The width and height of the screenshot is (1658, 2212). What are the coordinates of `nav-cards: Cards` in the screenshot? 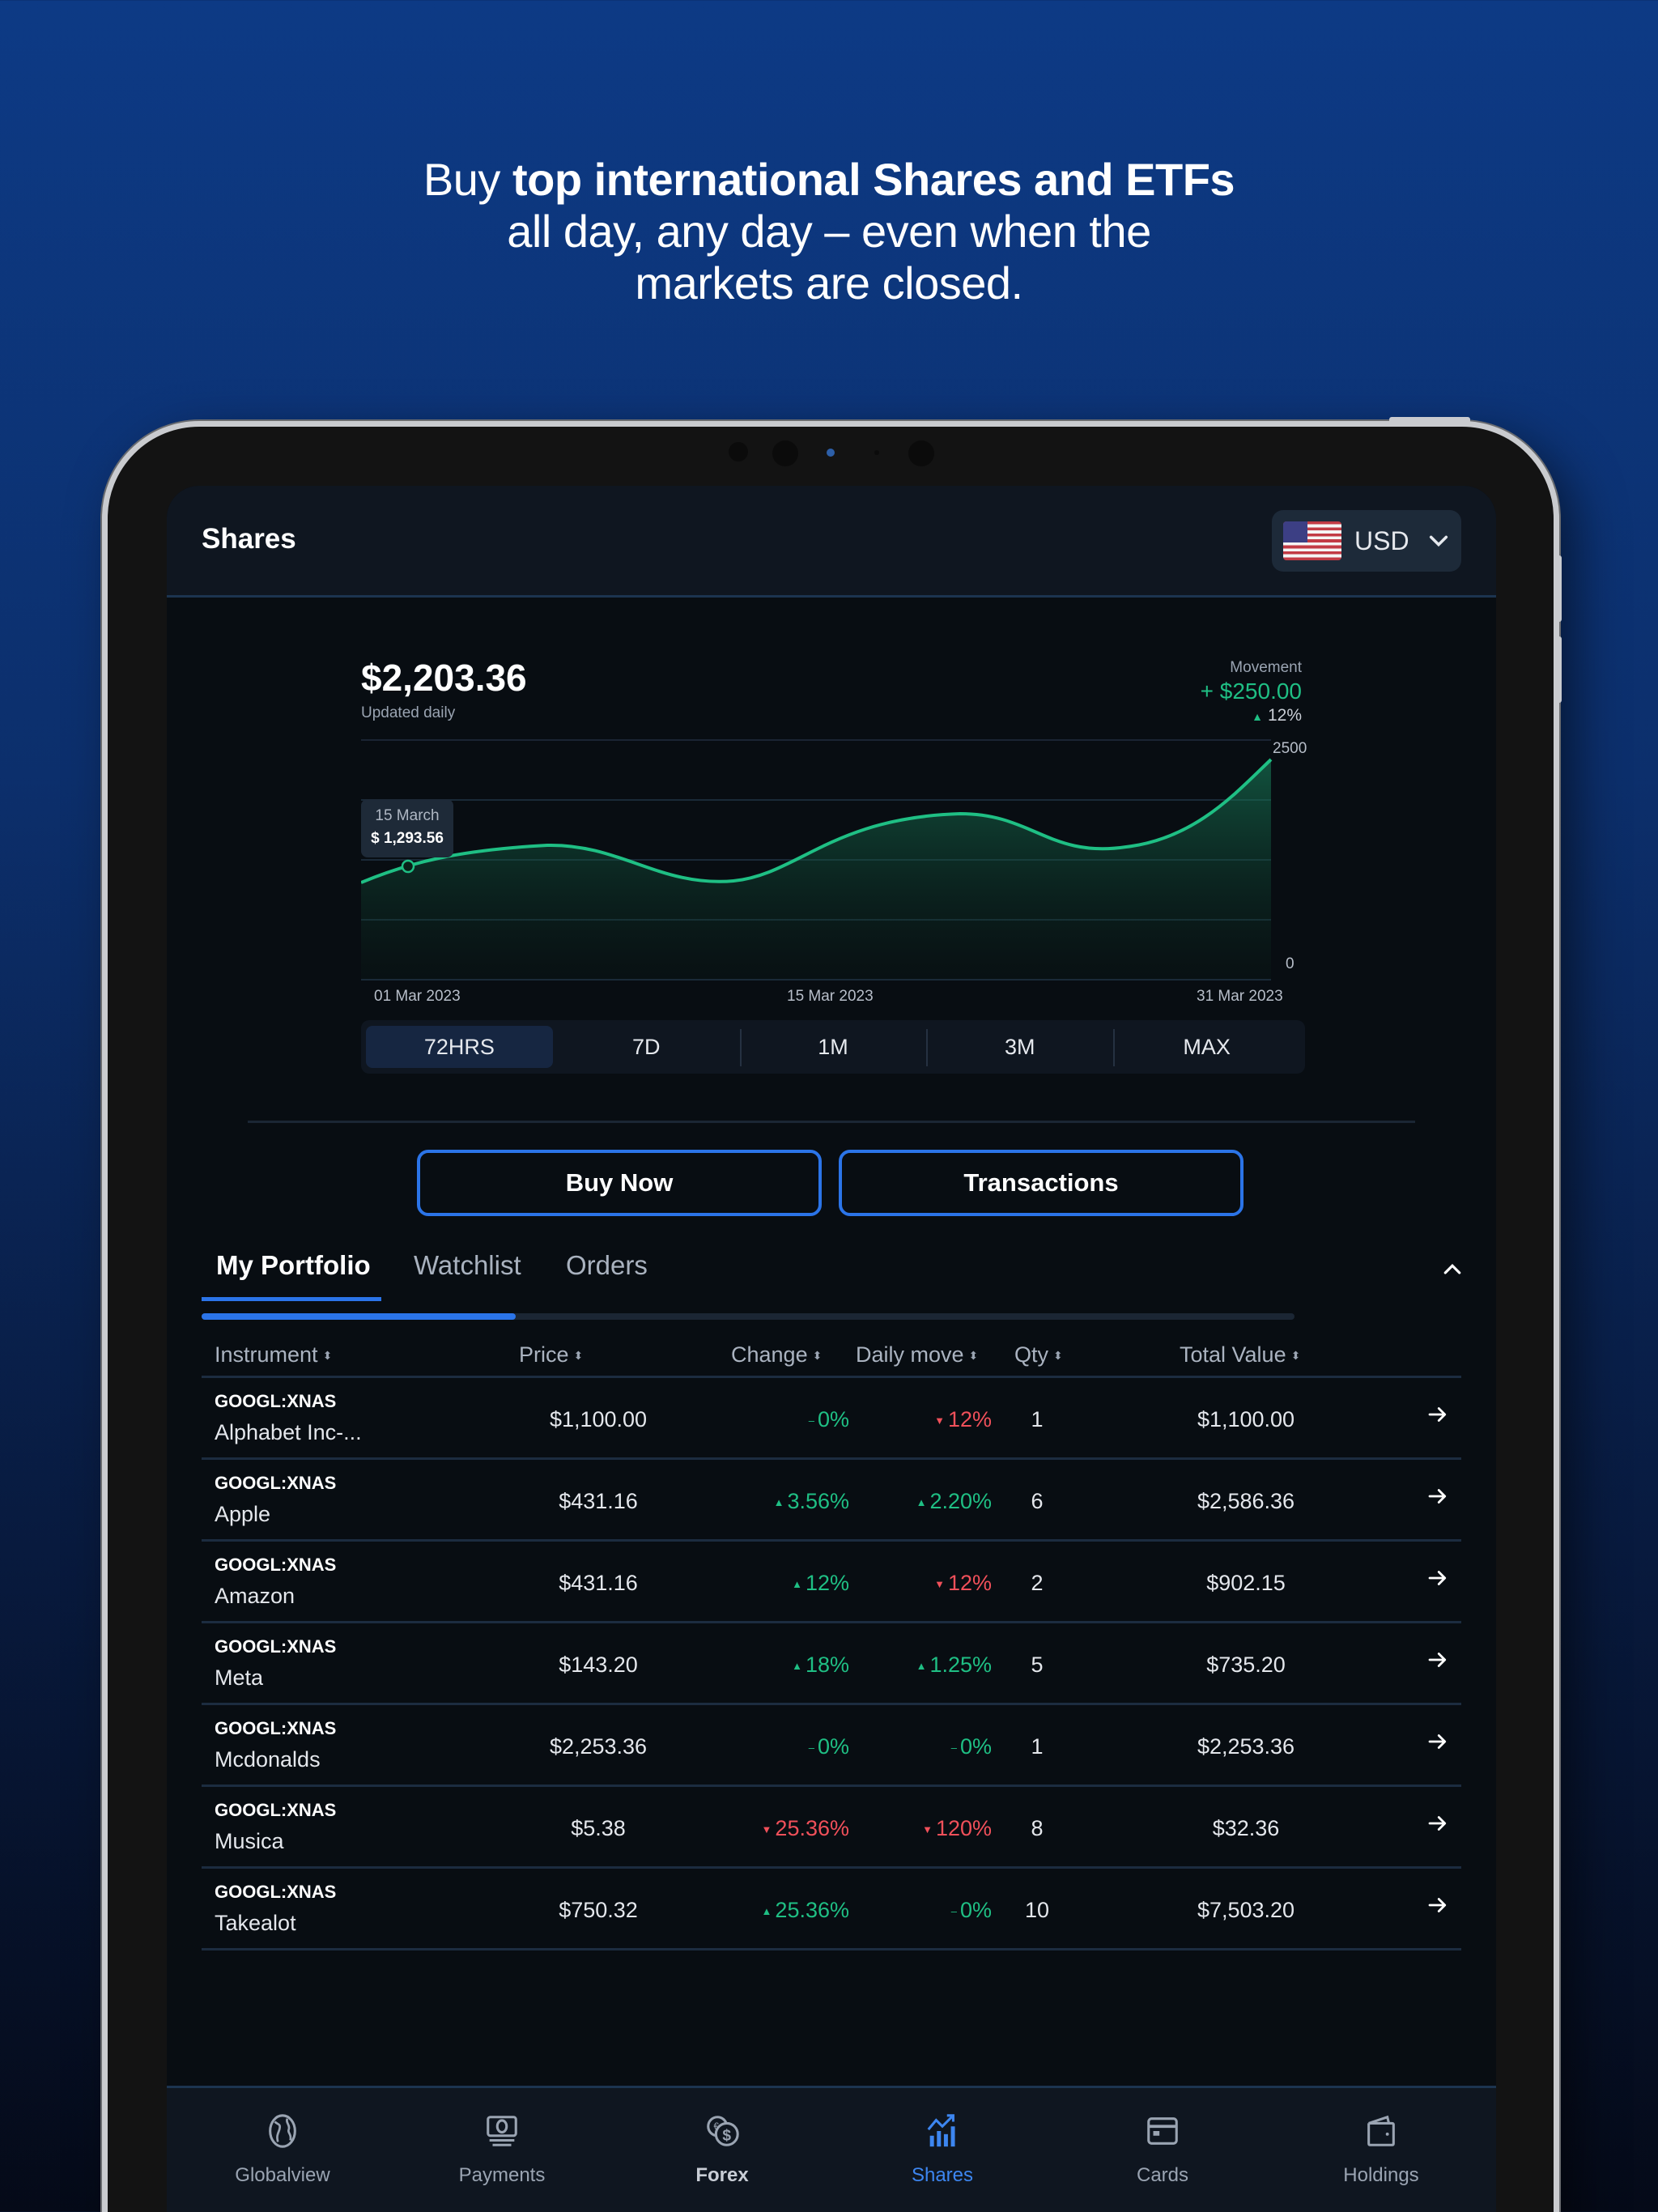 It's located at (1163, 2149).